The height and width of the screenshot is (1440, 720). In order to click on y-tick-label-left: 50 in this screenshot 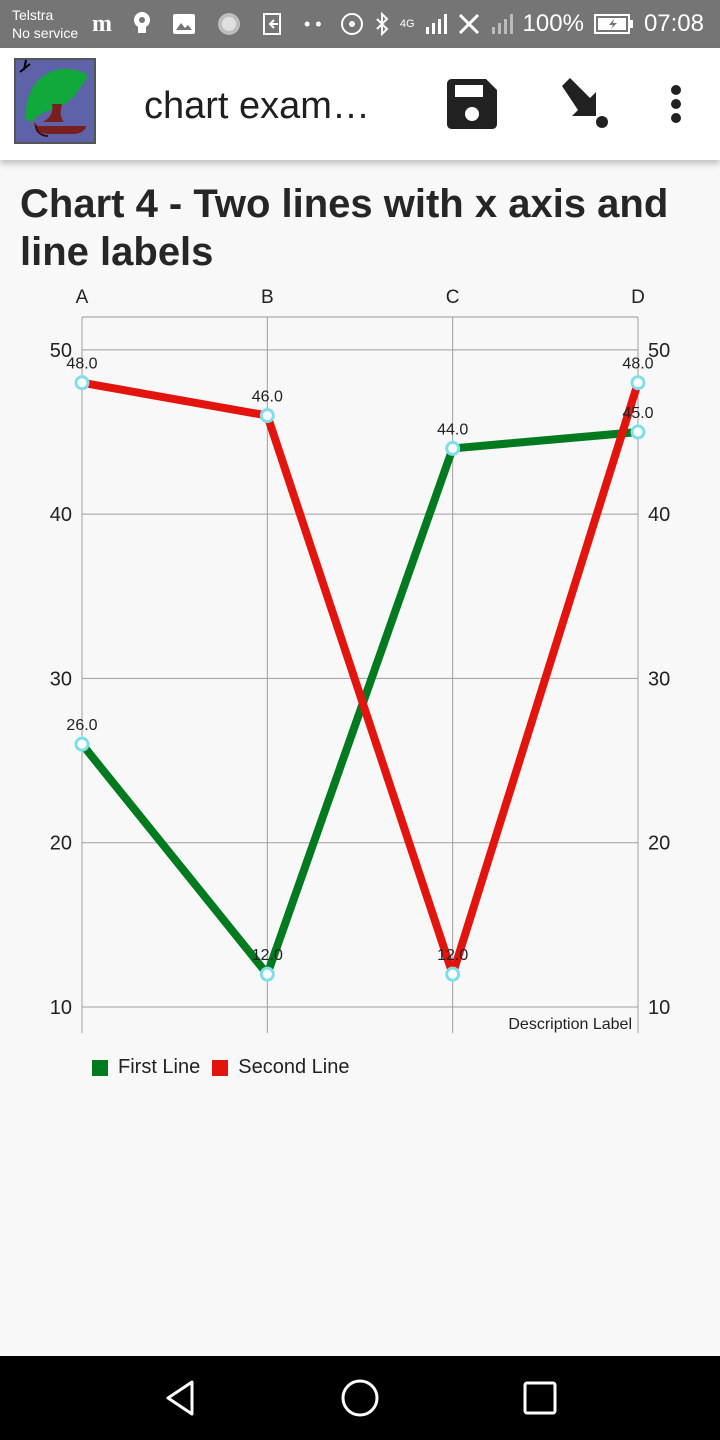, I will do `click(61, 351)`.